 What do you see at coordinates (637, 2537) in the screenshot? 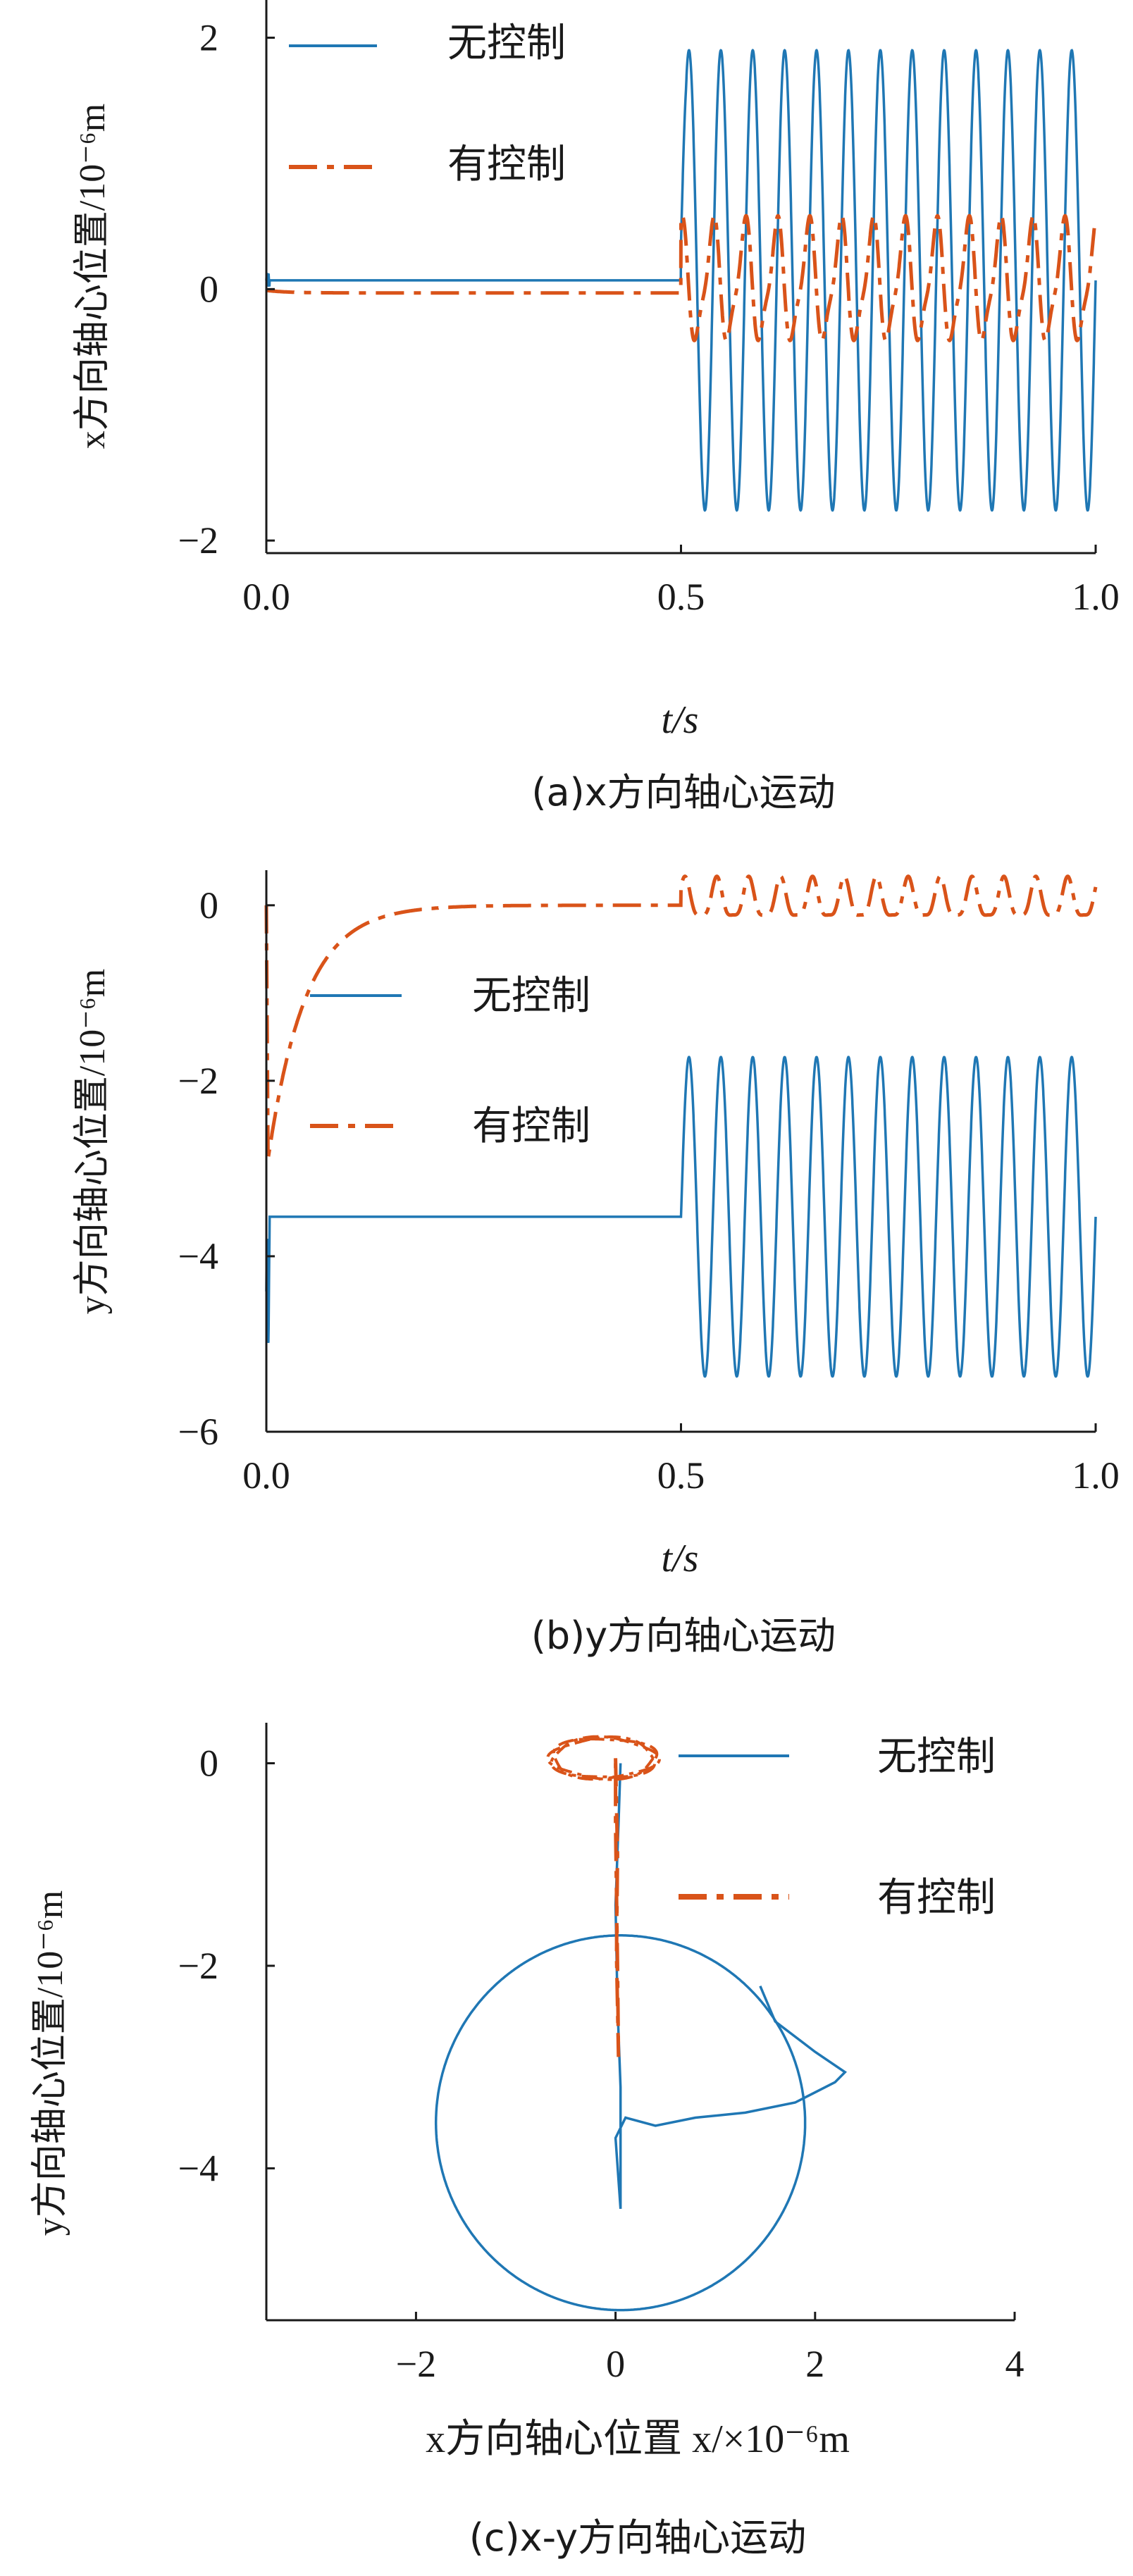
I see `chart-c-caption: (c)x-y方向轴心运动` at bounding box center [637, 2537].